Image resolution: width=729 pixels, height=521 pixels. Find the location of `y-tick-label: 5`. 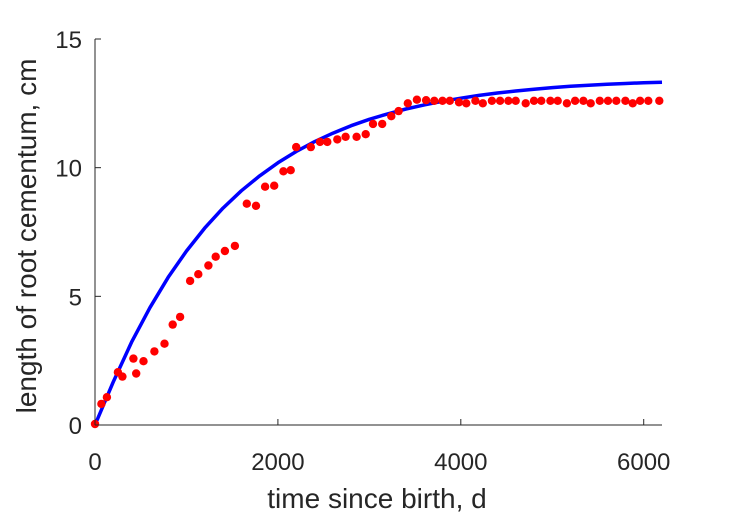

y-tick-label: 5 is located at coordinates (75, 297).